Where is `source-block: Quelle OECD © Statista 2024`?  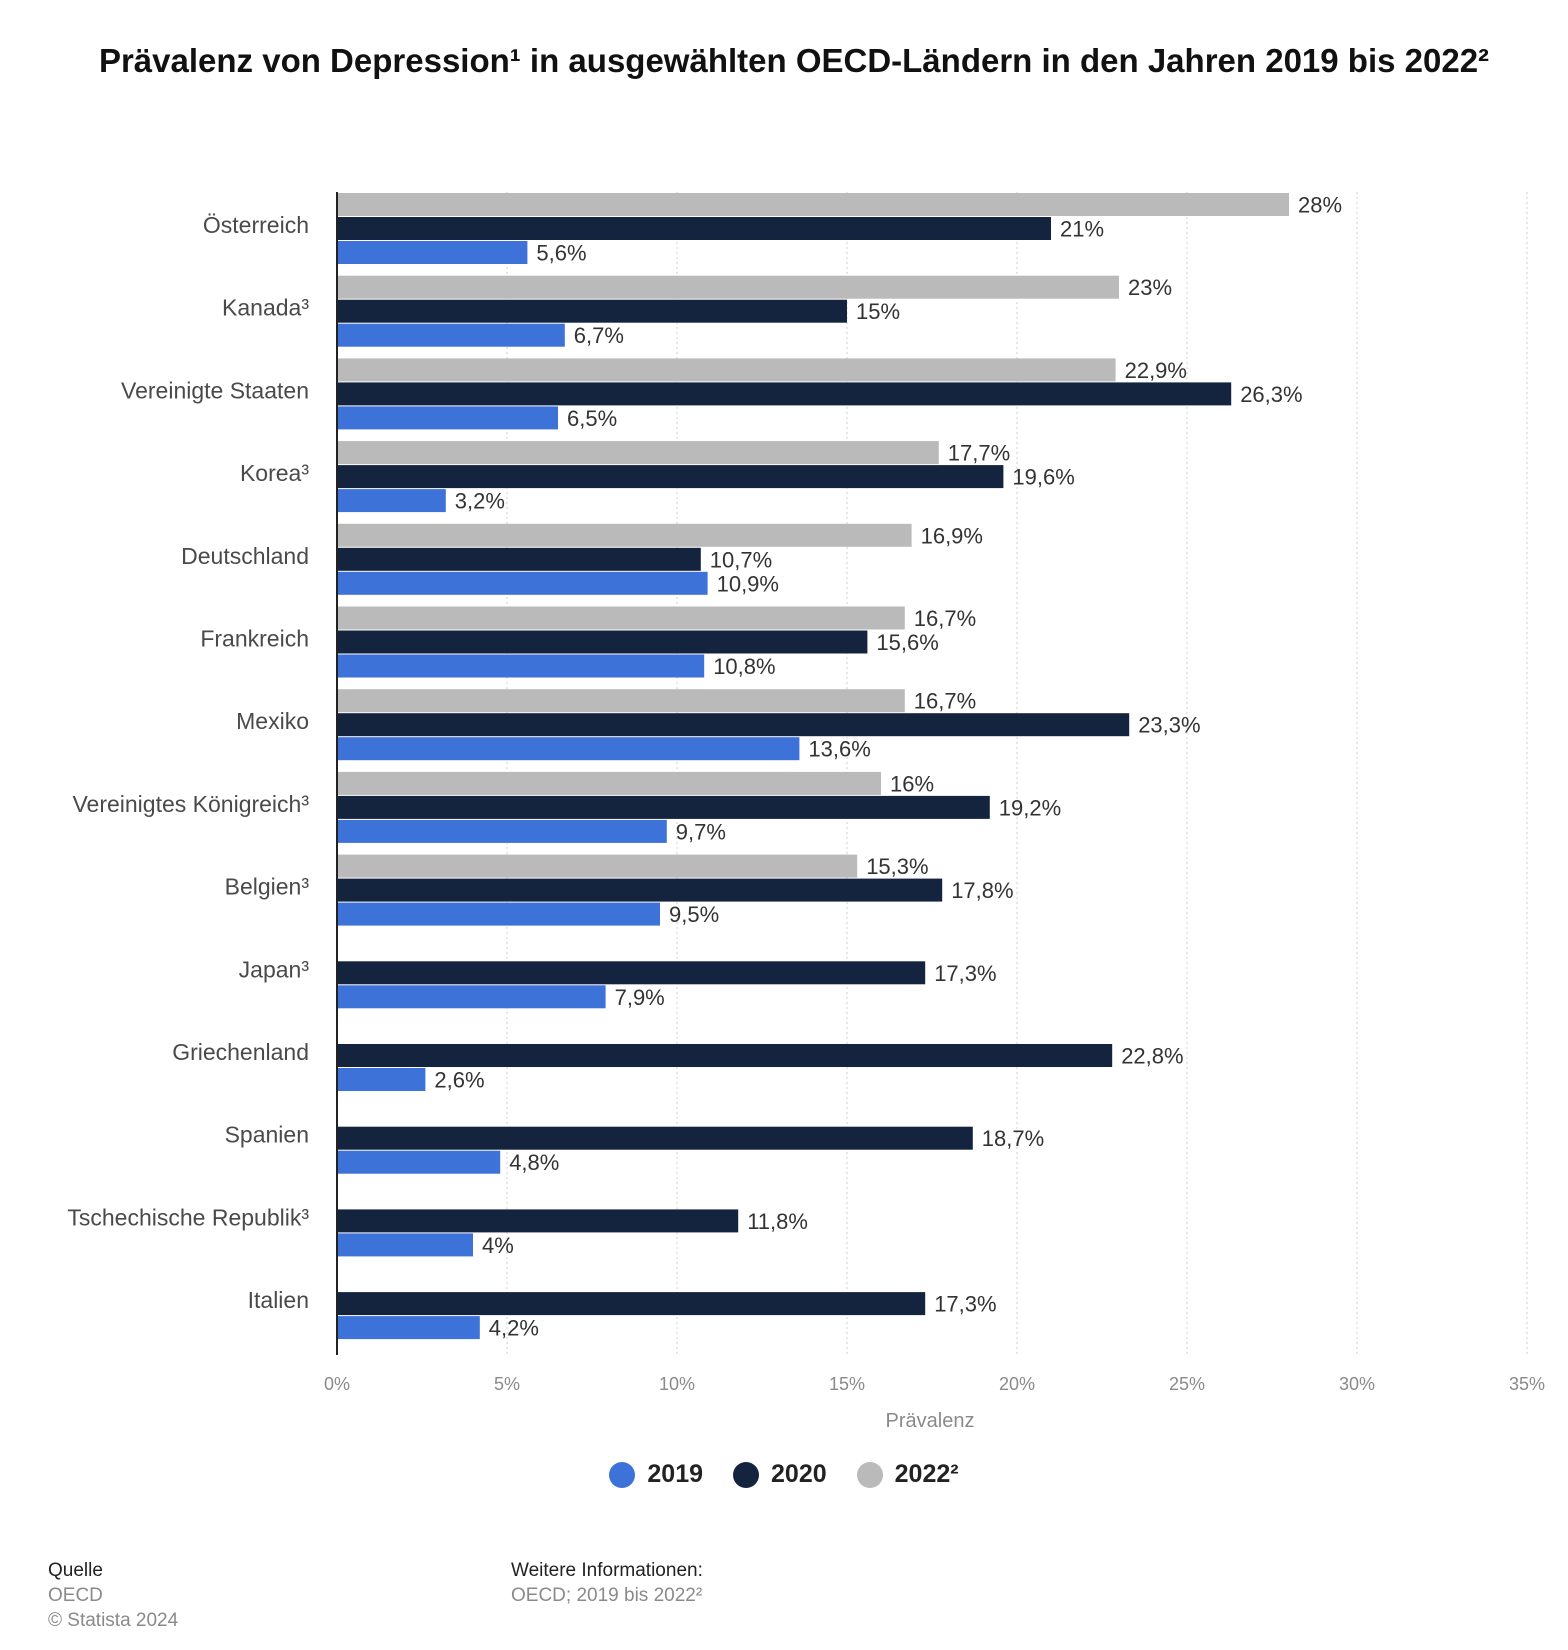
source-block: Quelle OECD © Statista 2024 is located at coordinates (113, 1595).